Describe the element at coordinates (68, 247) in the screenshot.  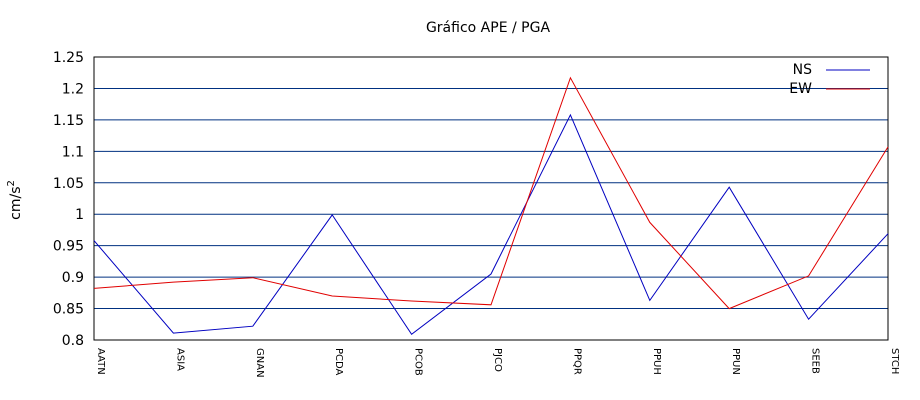
I see `y-tick-label: 0.95` at that location.